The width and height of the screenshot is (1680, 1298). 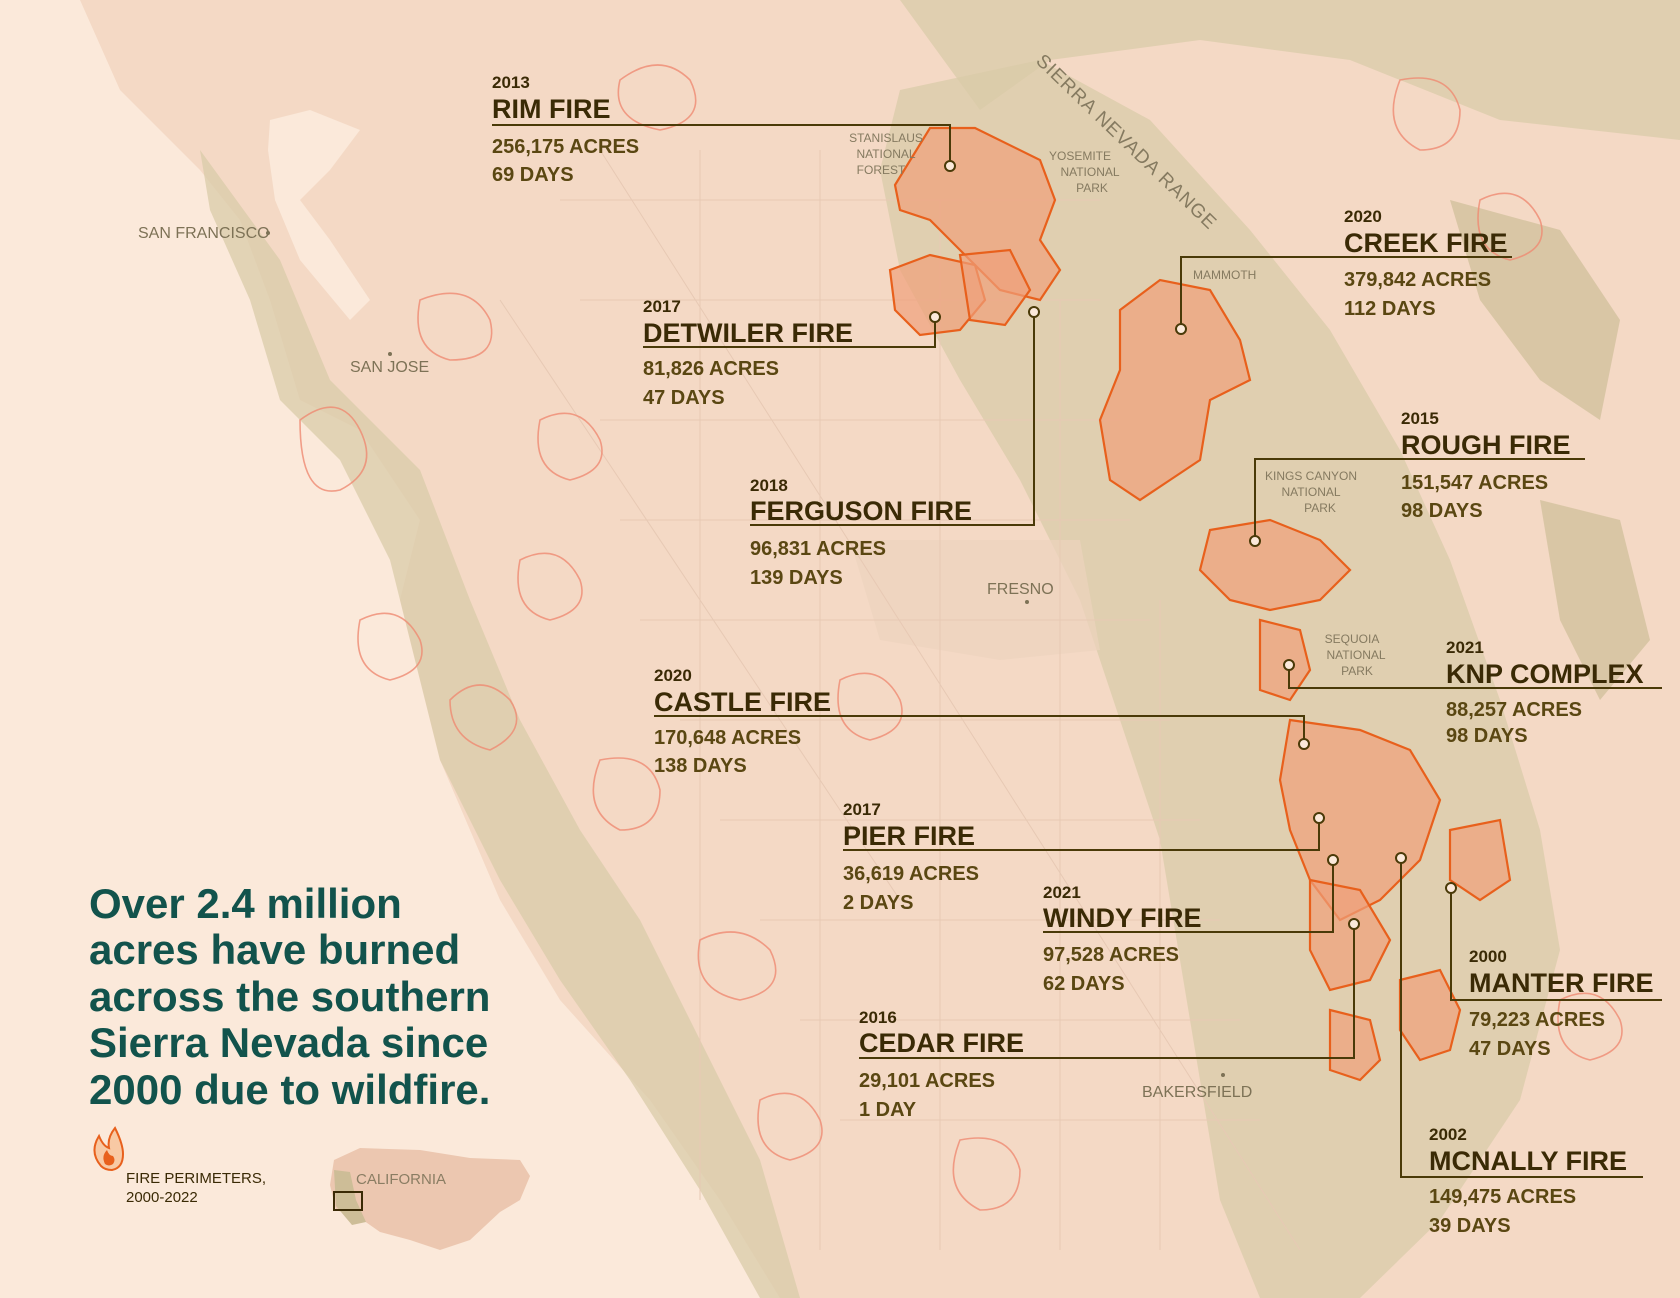 I want to click on fire-callout-cedar: 2016 CEDAR FIRE 29,101 ACRES 1 DAY, so click(x=1109, y=1019).